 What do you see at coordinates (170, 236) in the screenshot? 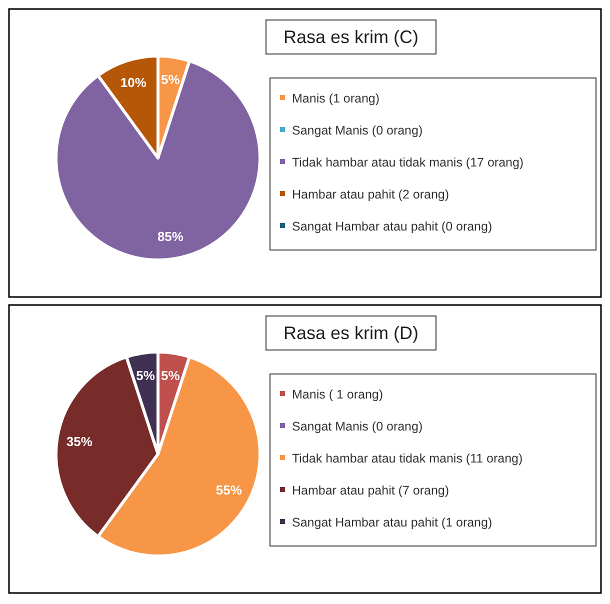
I see `data-label: 85%` at bounding box center [170, 236].